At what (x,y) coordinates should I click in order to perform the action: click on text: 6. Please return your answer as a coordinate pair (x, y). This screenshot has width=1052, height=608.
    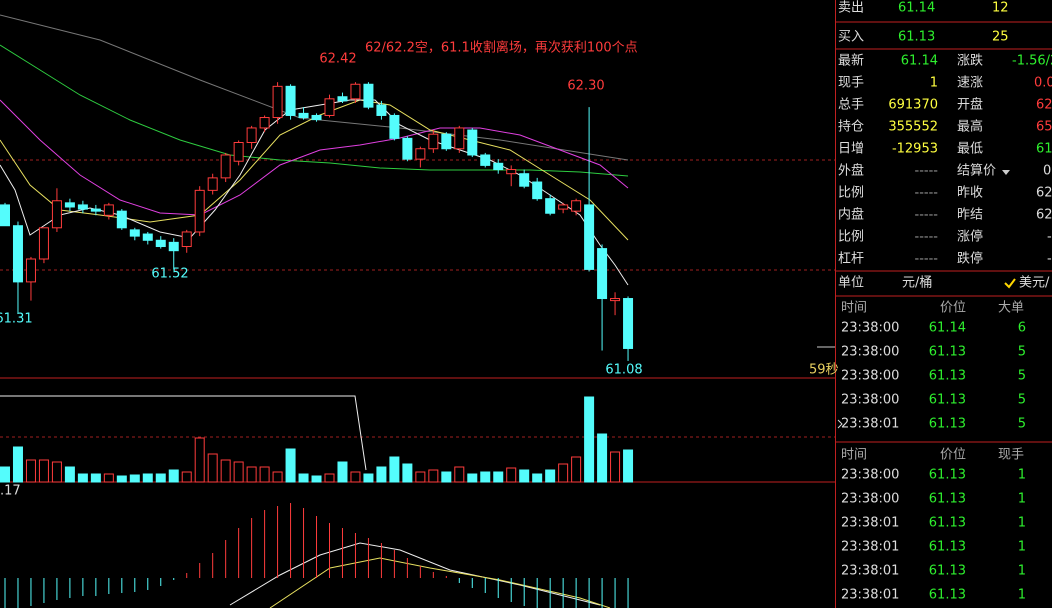
    Looking at the image, I should click on (1022, 328).